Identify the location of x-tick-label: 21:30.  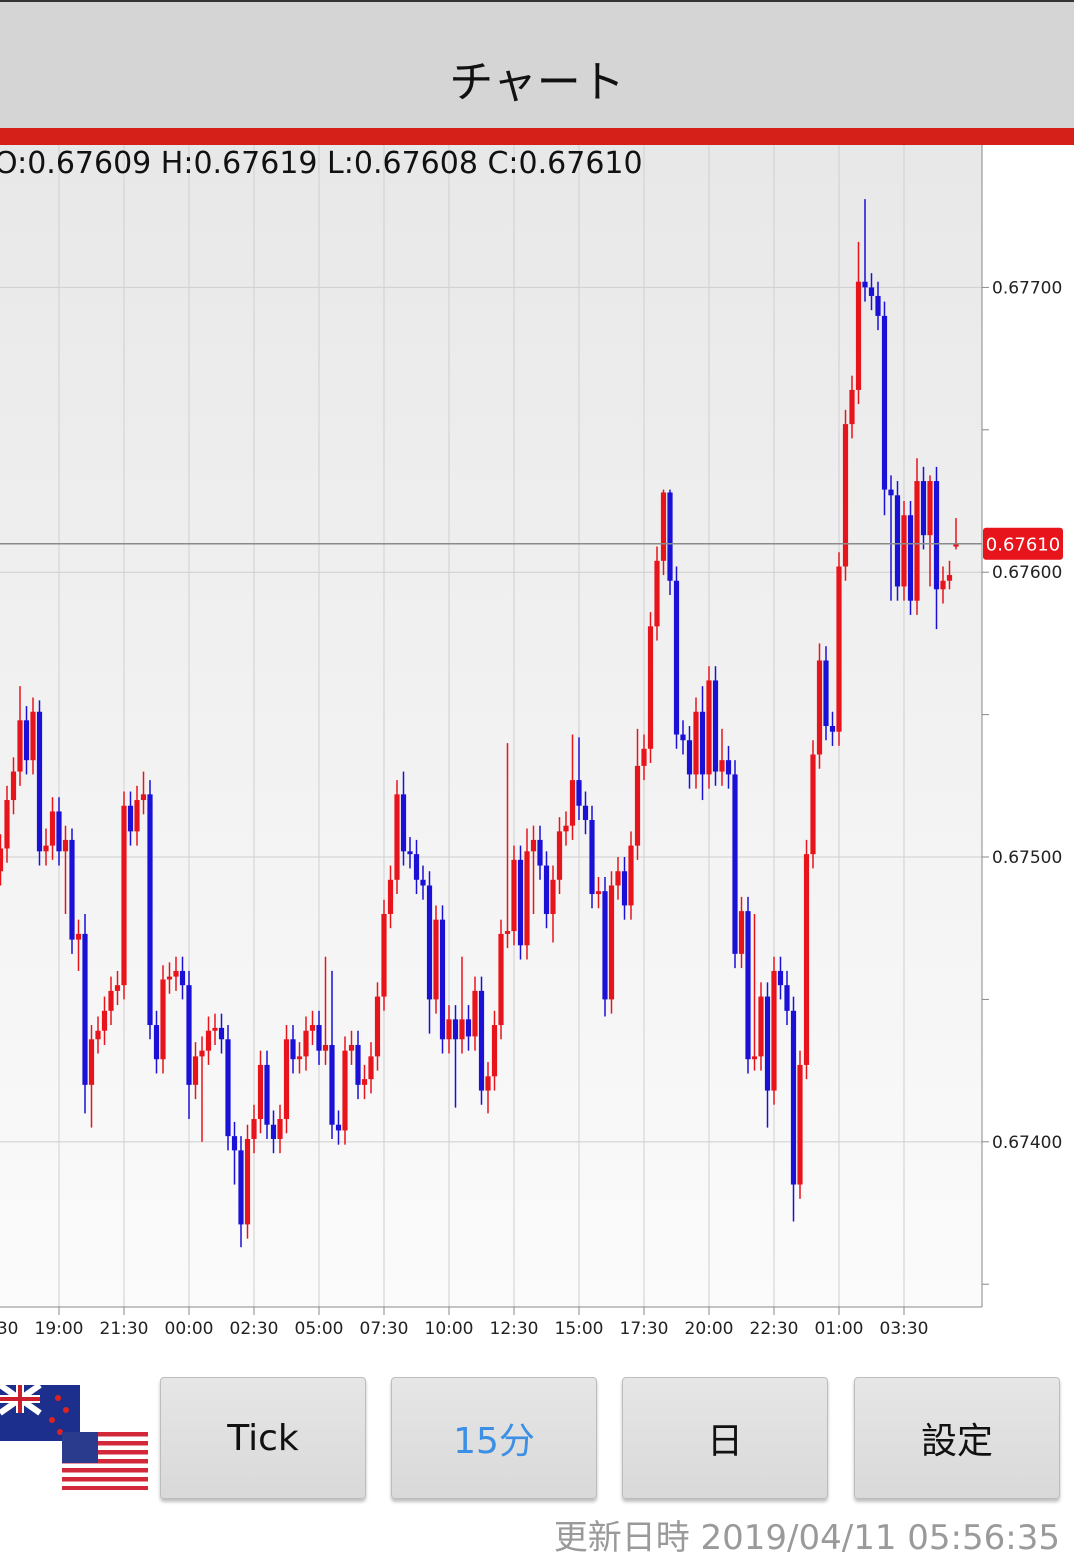
(124, 1329).